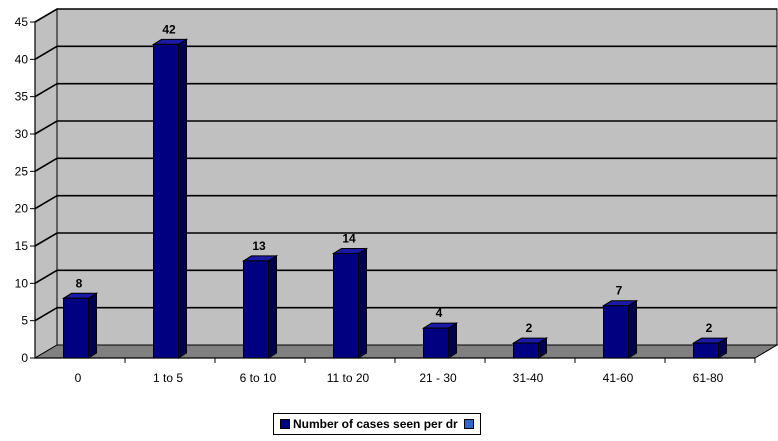 This screenshot has height=441, width=778. I want to click on y-tick-label: 30, so click(22, 134).